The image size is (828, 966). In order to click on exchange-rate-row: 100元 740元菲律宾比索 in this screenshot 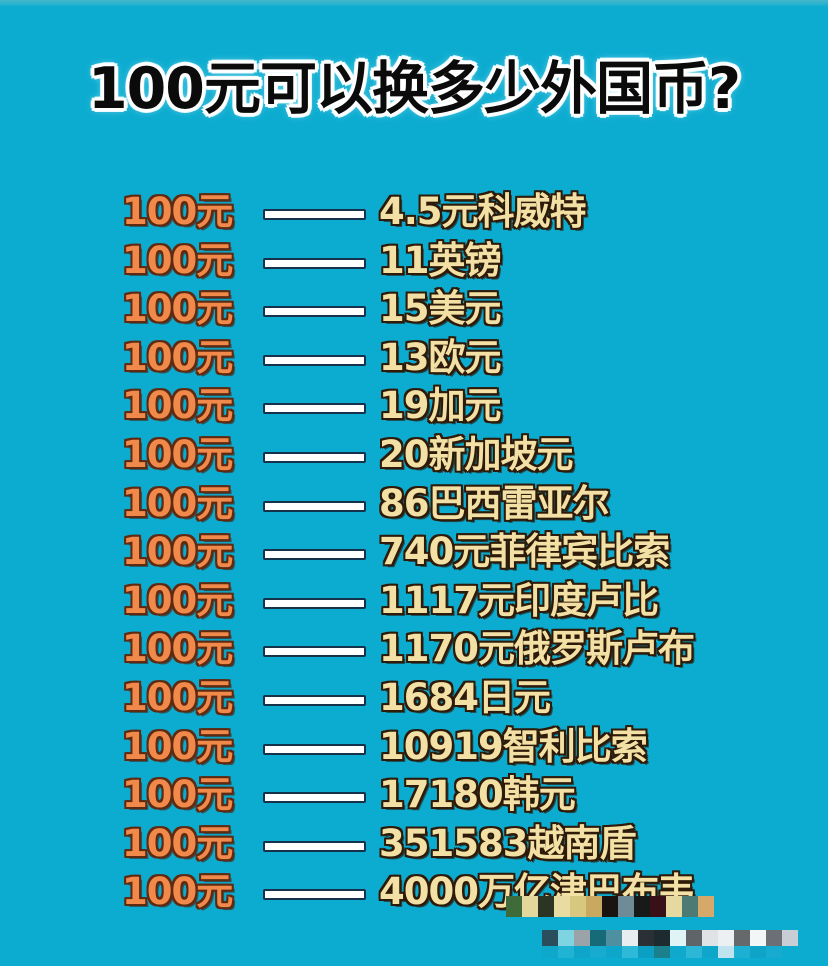, I will do `click(414, 552)`.